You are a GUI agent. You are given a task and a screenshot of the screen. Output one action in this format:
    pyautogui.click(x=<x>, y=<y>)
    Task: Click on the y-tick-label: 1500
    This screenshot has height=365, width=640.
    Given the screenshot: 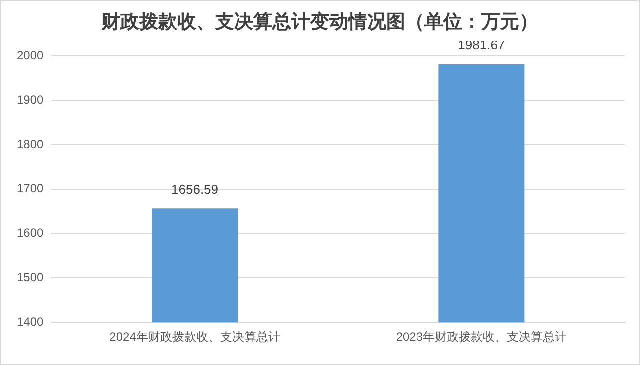 What is the action you would take?
    pyautogui.click(x=30, y=277)
    